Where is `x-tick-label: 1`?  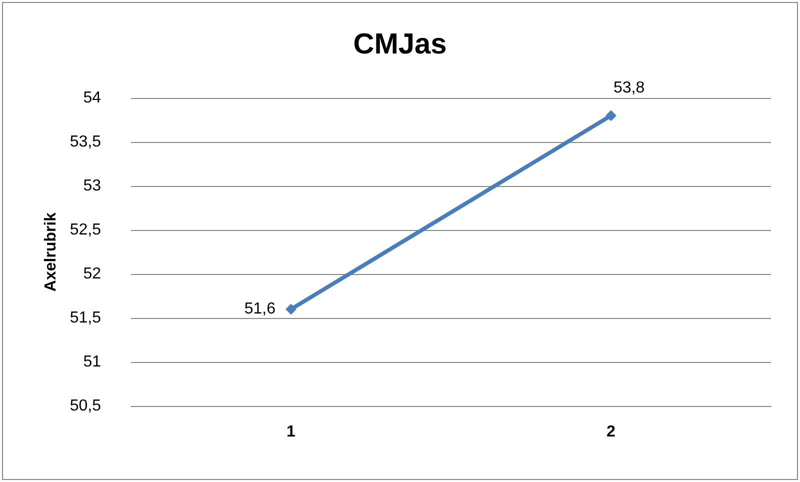 x-tick-label: 1 is located at coordinates (291, 432).